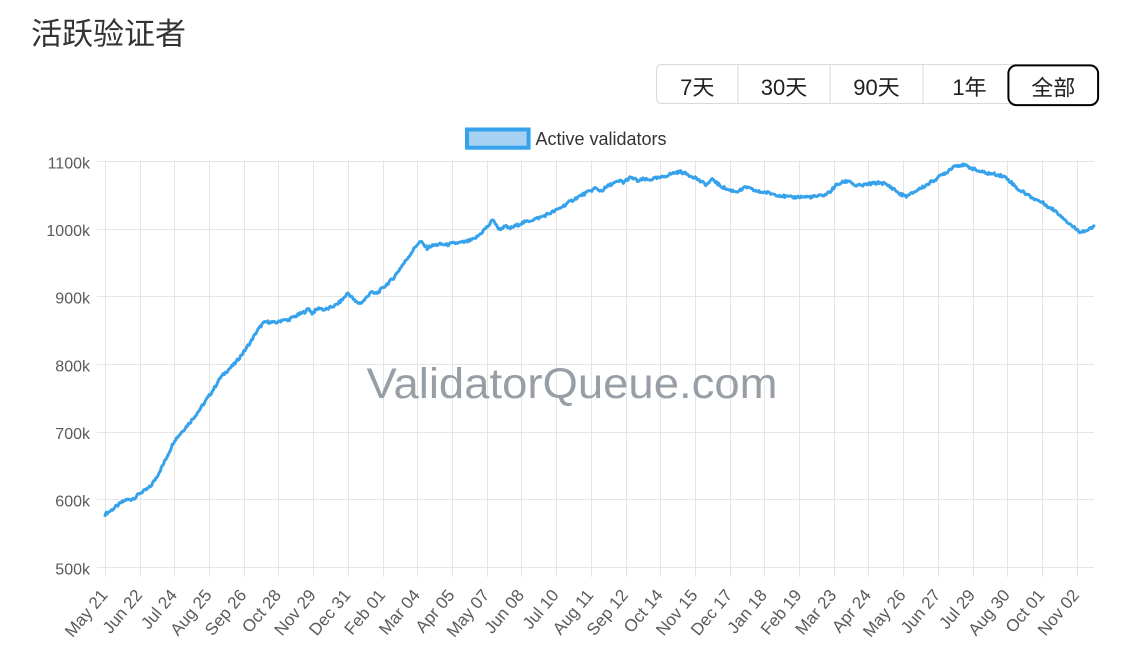 The width and height of the screenshot is (1137, 668). What do you see at coordinates (73, 366) in the screenshot?
I see `svg-text: 800k` at bounding box center [73, 366].